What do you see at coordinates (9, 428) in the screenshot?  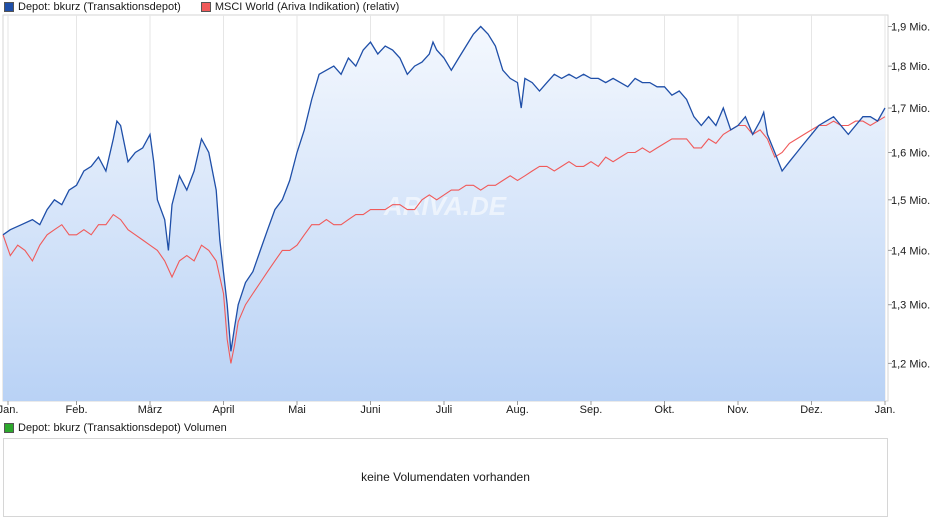 I see `legend-swatch-volume` at bounding box center [9, 428].